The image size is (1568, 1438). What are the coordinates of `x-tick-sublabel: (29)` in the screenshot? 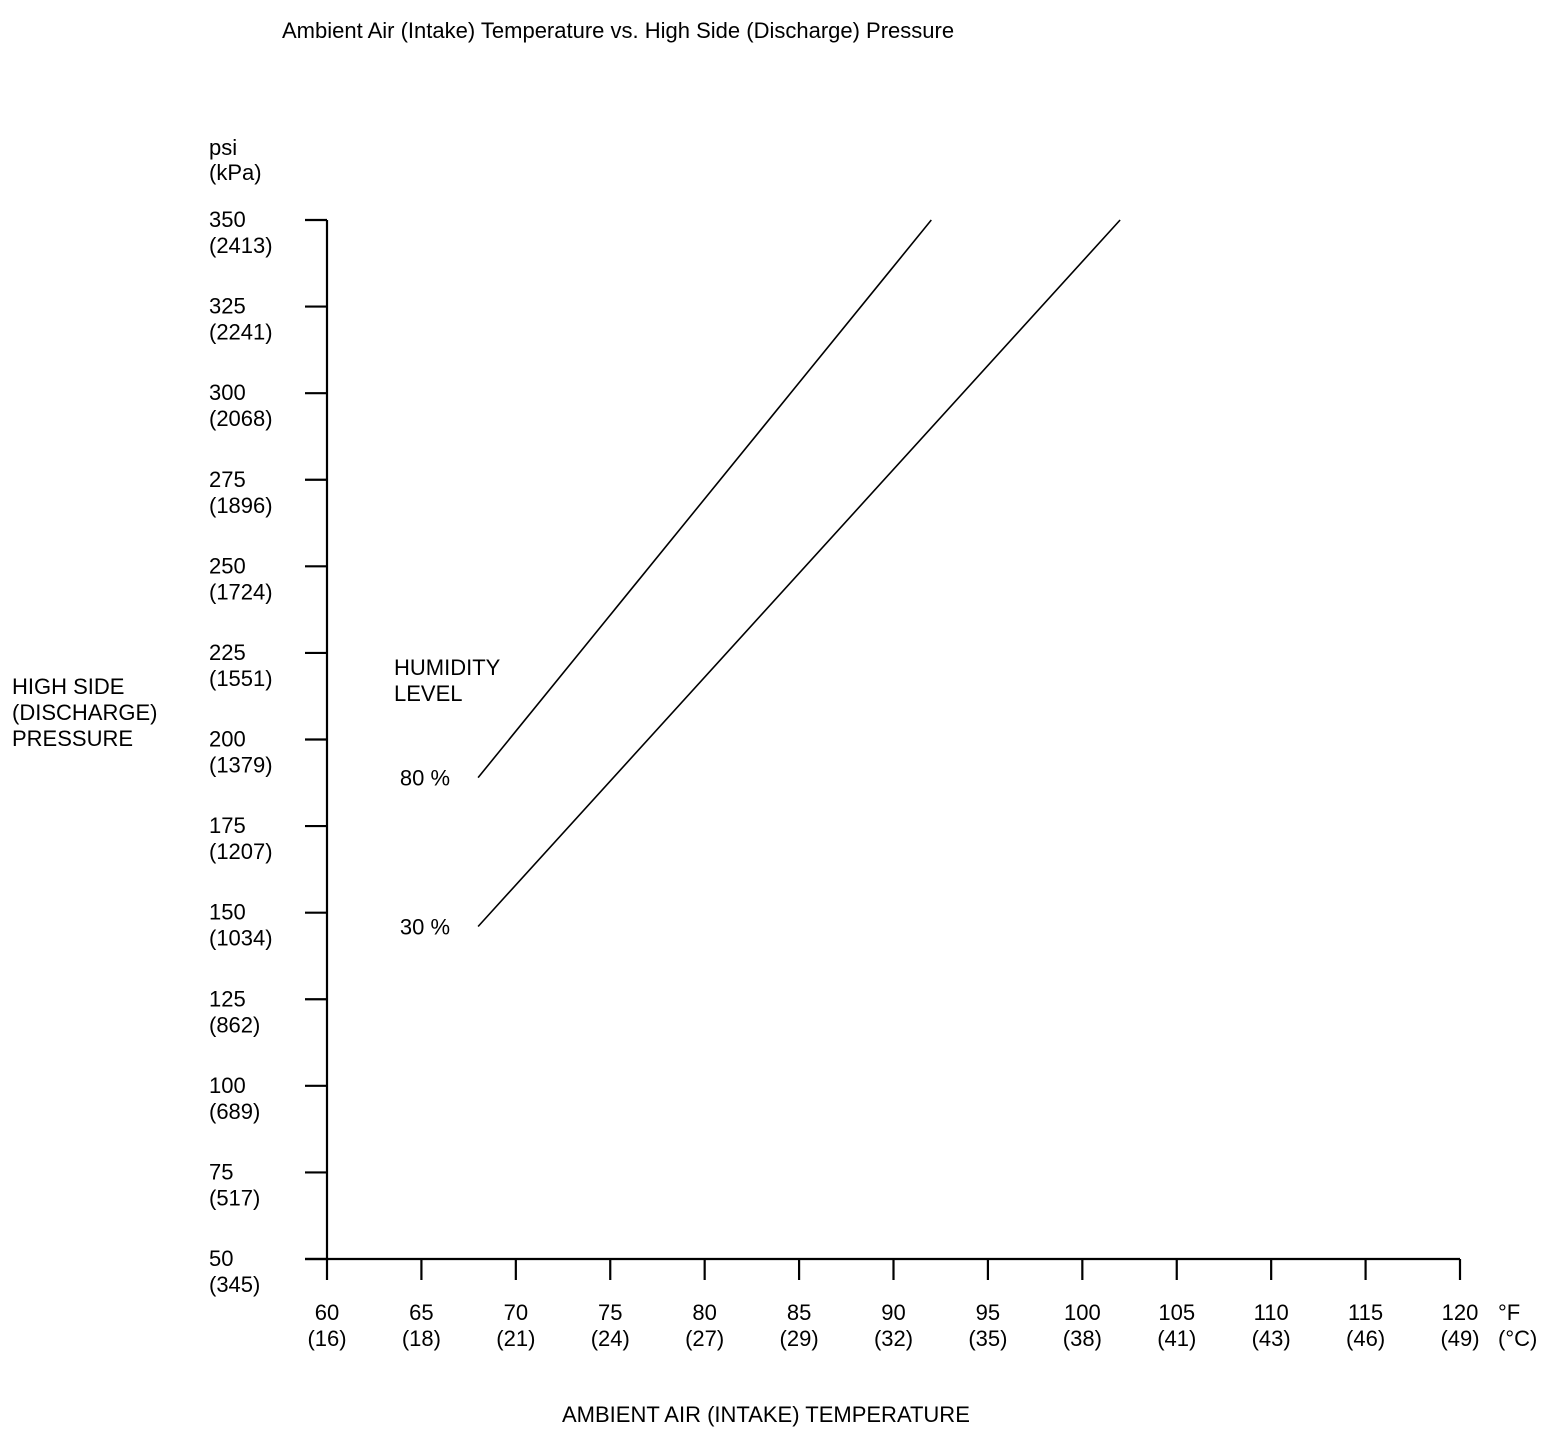 It's located at (799, 1338).